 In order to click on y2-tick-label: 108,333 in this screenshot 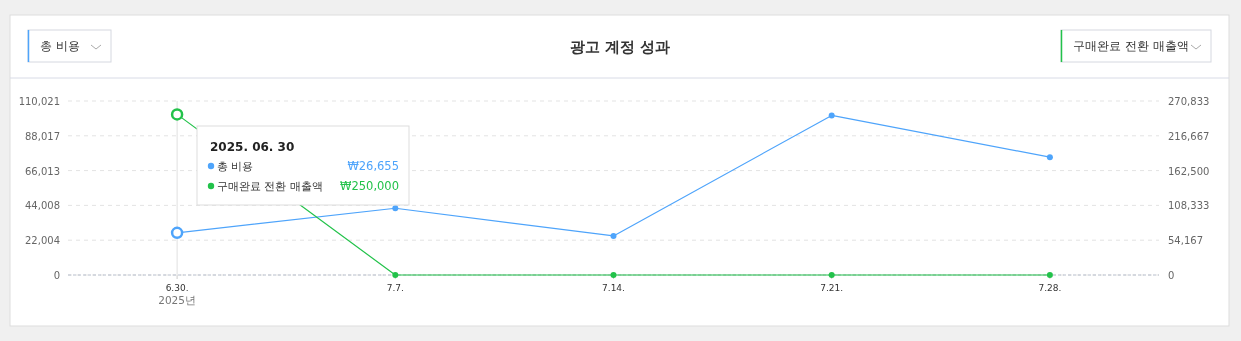, I will do `click(1189, 206)`.